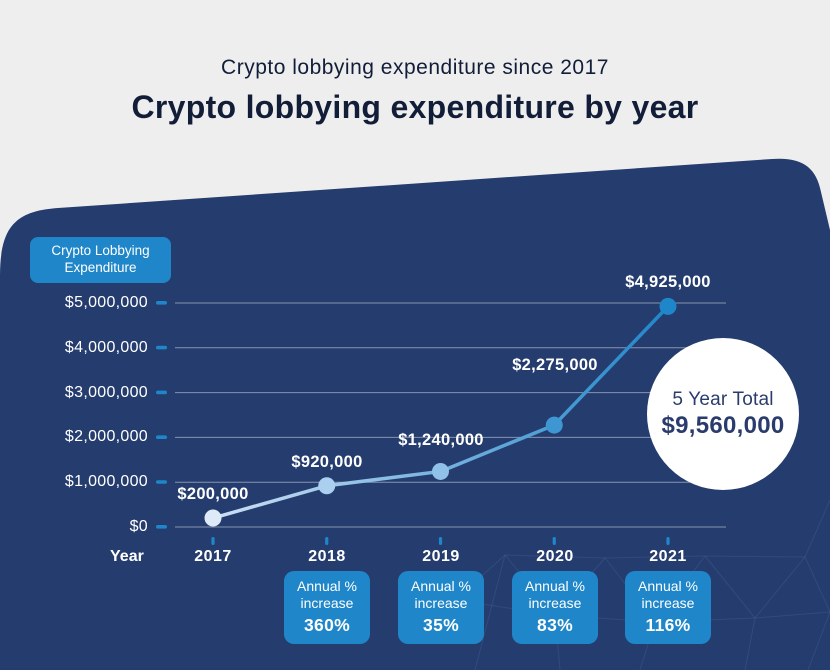  What do you see at coordinates (106, 436) in the screenshot?
I see `y-axis-label: $2,000,000` at bounding box center [106, 436].